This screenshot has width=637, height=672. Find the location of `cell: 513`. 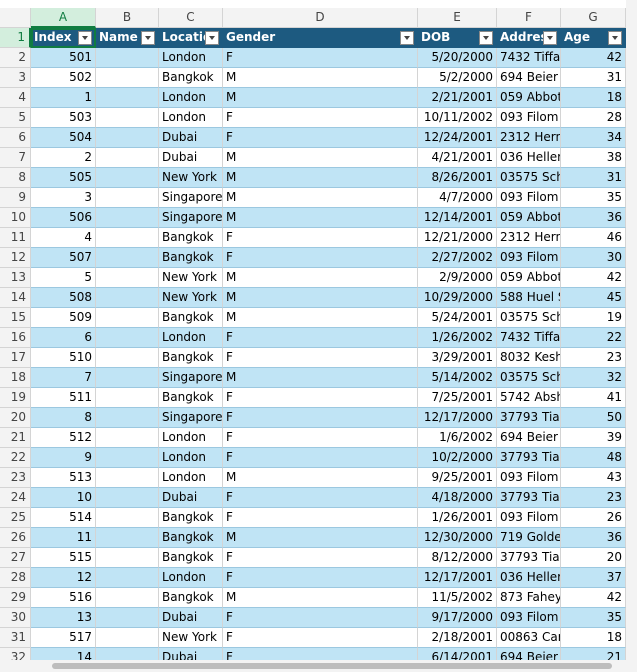

cell: 513 is located at coordinates (63, 478).